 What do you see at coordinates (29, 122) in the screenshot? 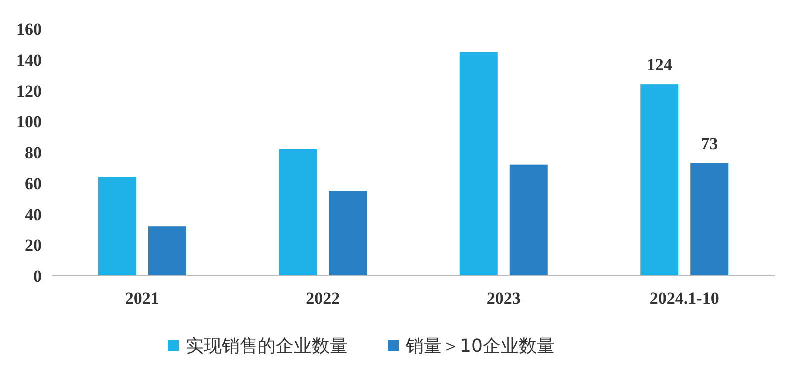
I see `y-tick-label: 100` at bounding box center [29, 122].